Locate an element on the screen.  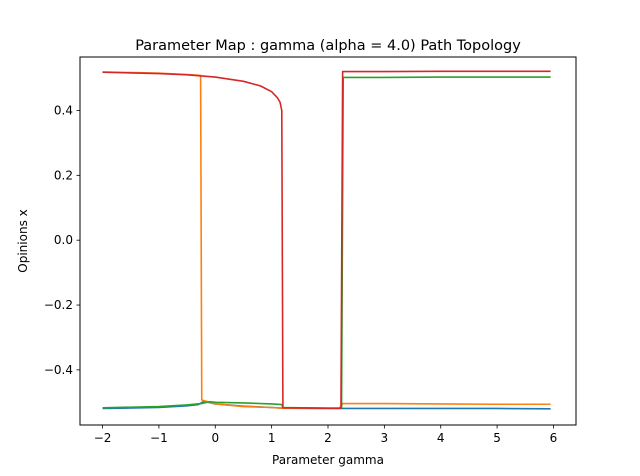
y-axis-ticks: −0.4 −0.2 0.0 0.2 0.4 is located at coordinates (62, 240).